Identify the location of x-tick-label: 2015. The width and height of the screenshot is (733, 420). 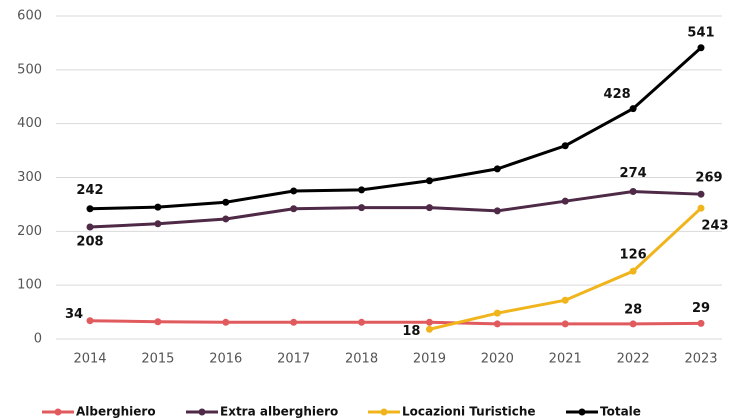
(157, 359).